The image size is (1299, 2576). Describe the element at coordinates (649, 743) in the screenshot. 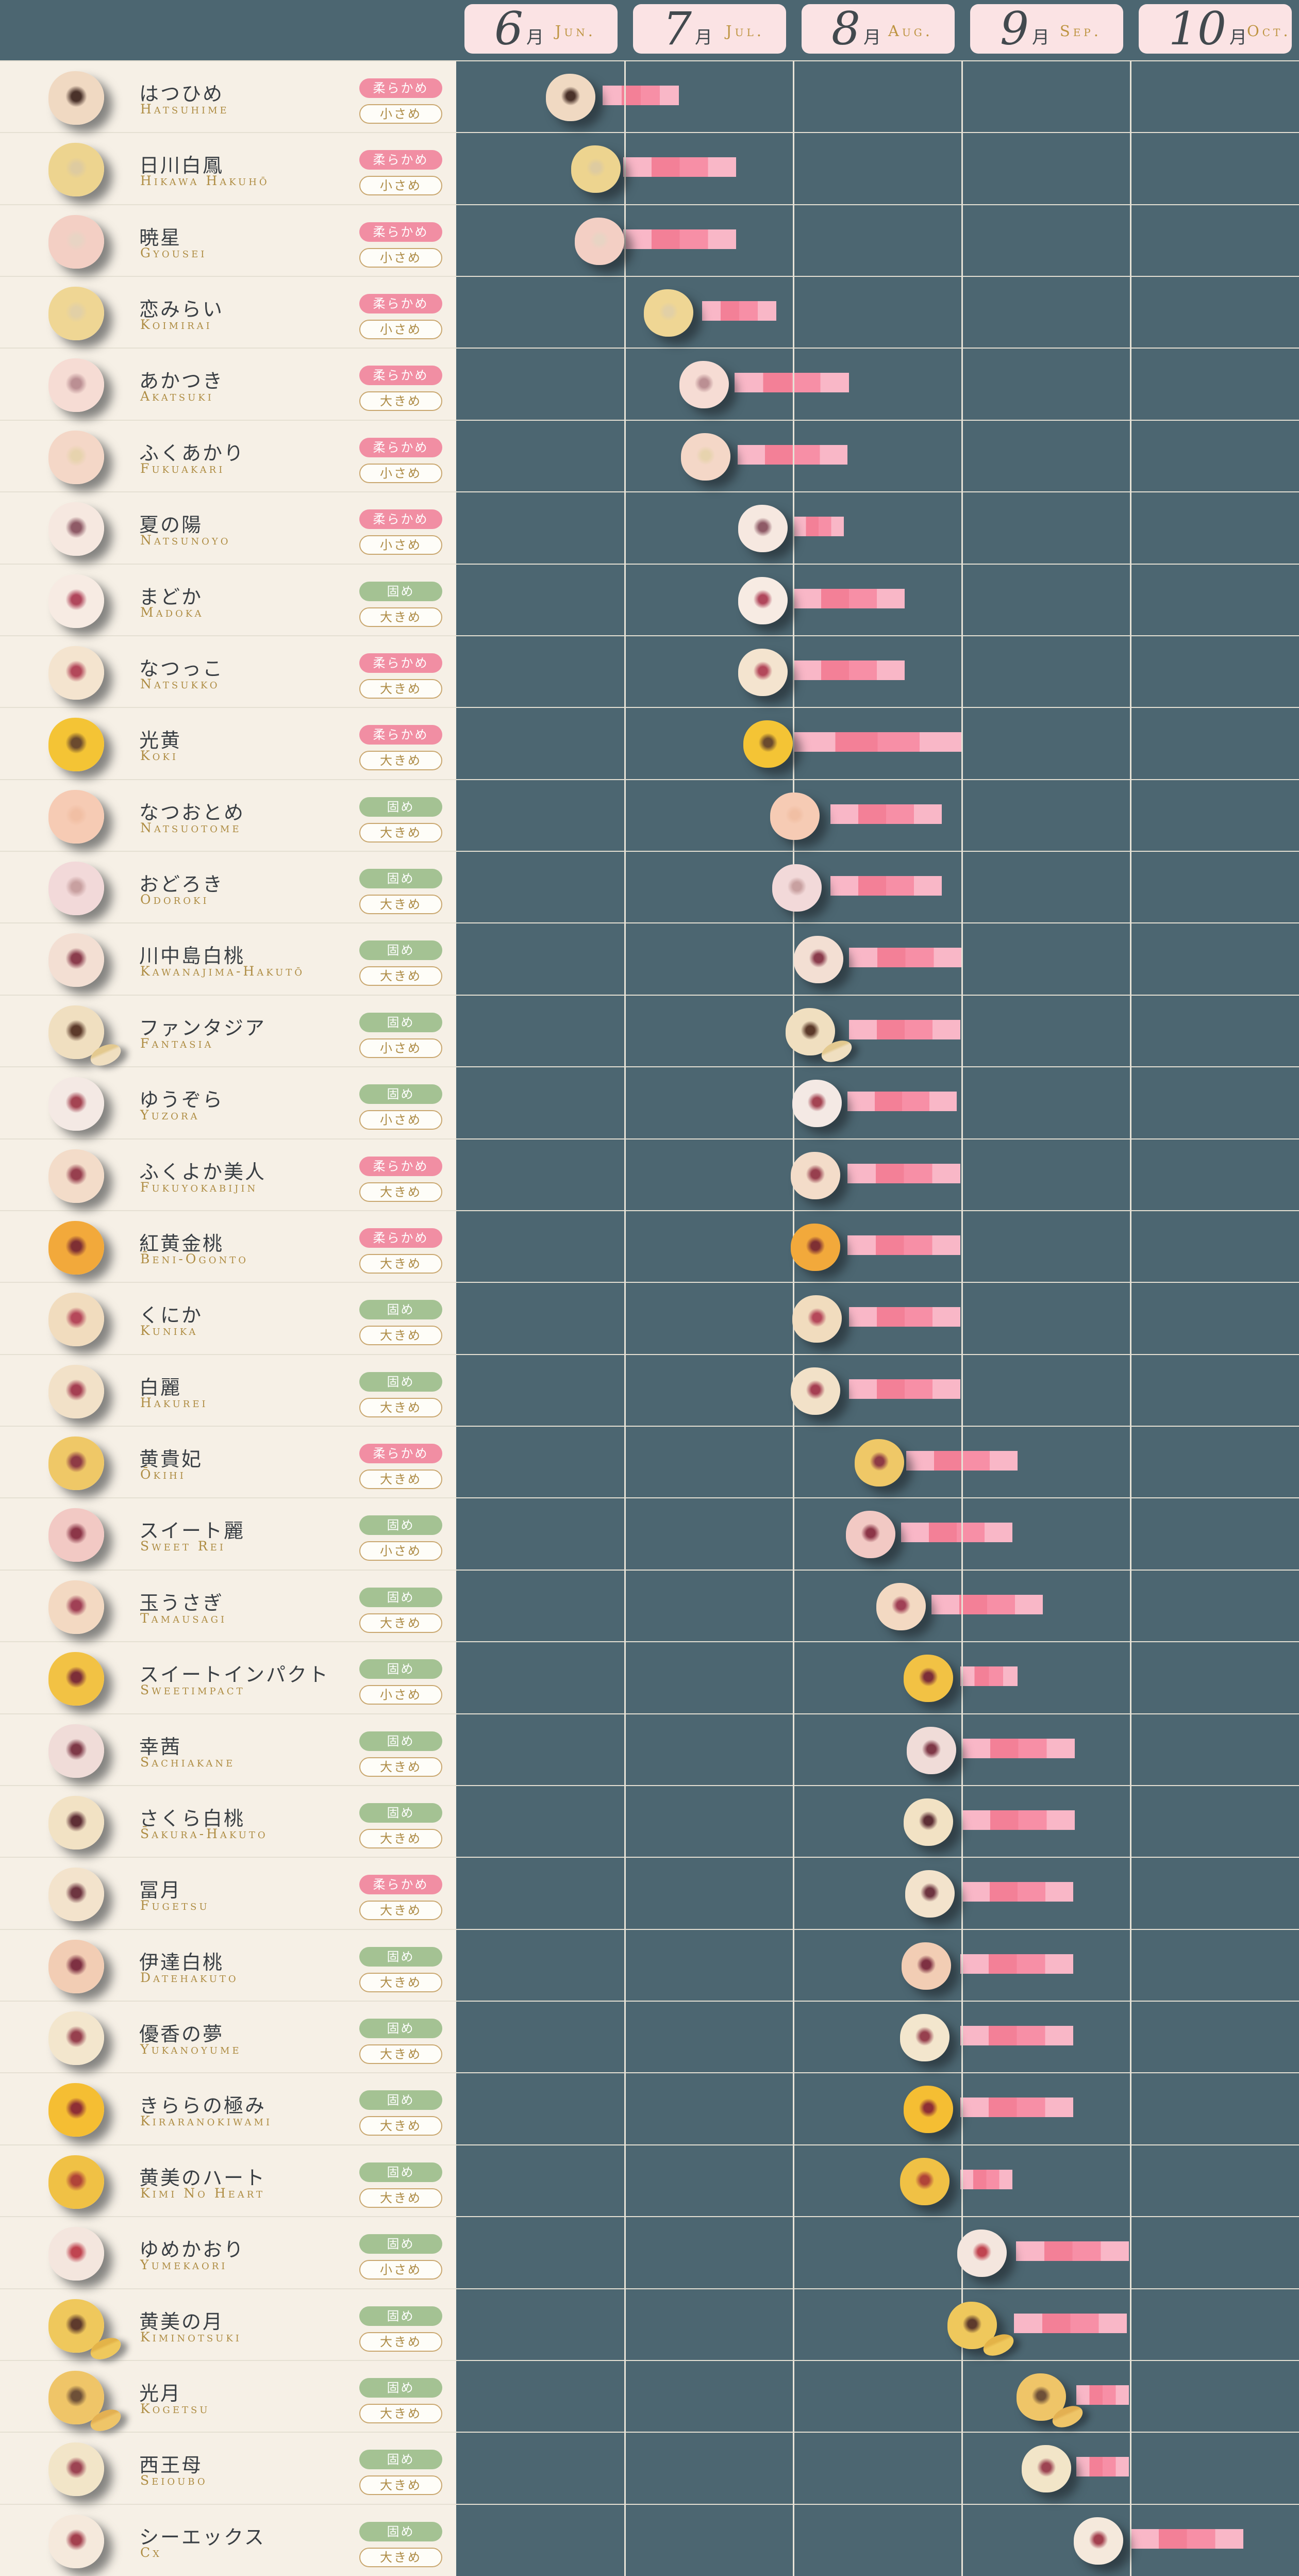

I see `variety-row: 光黄 Koki 柔らかめ 大きめ` at that location.